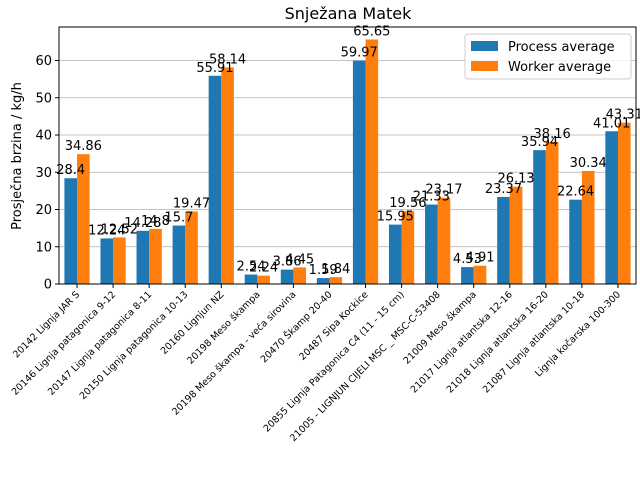 This screenshot has height=480, width=640. I want to click on bar-value-label: 28.4, so click(70, 170).